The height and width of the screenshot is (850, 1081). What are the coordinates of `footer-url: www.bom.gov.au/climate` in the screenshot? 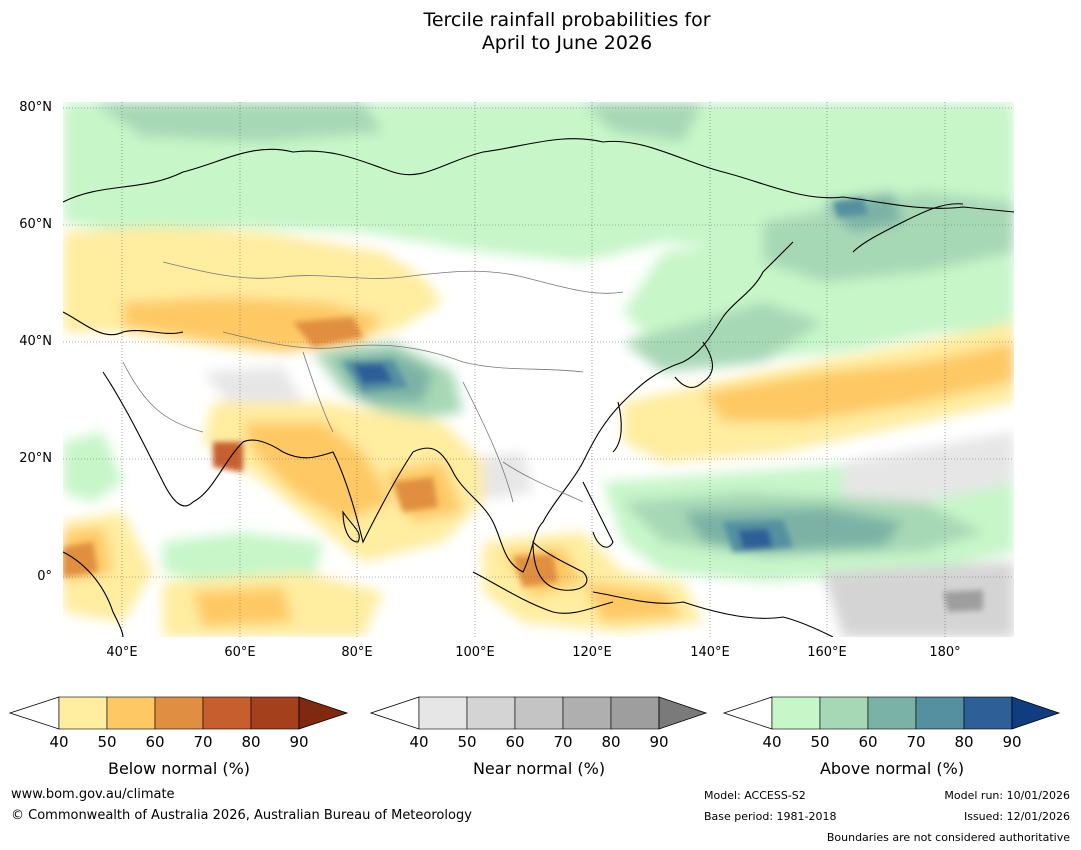 It's located at (93, 794).